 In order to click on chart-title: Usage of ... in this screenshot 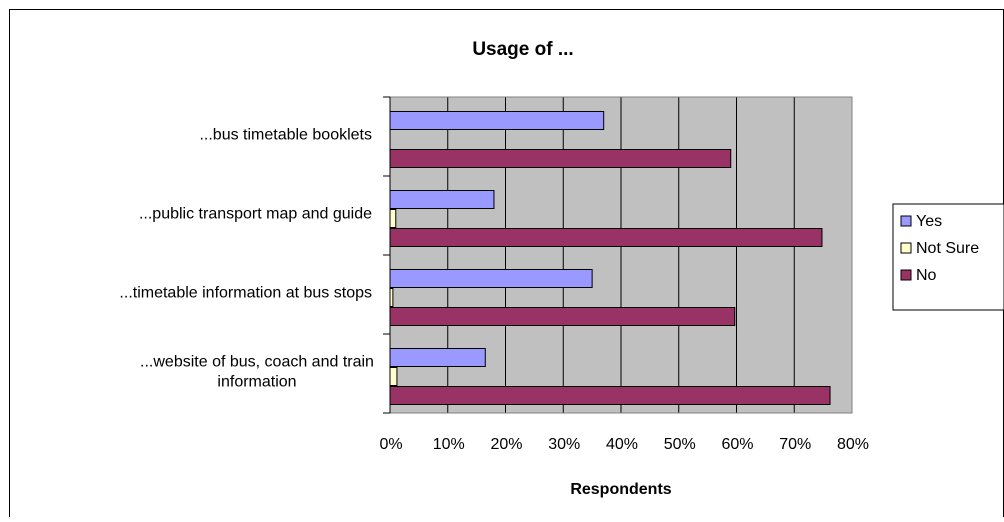, I will do `click(522, 49)`.